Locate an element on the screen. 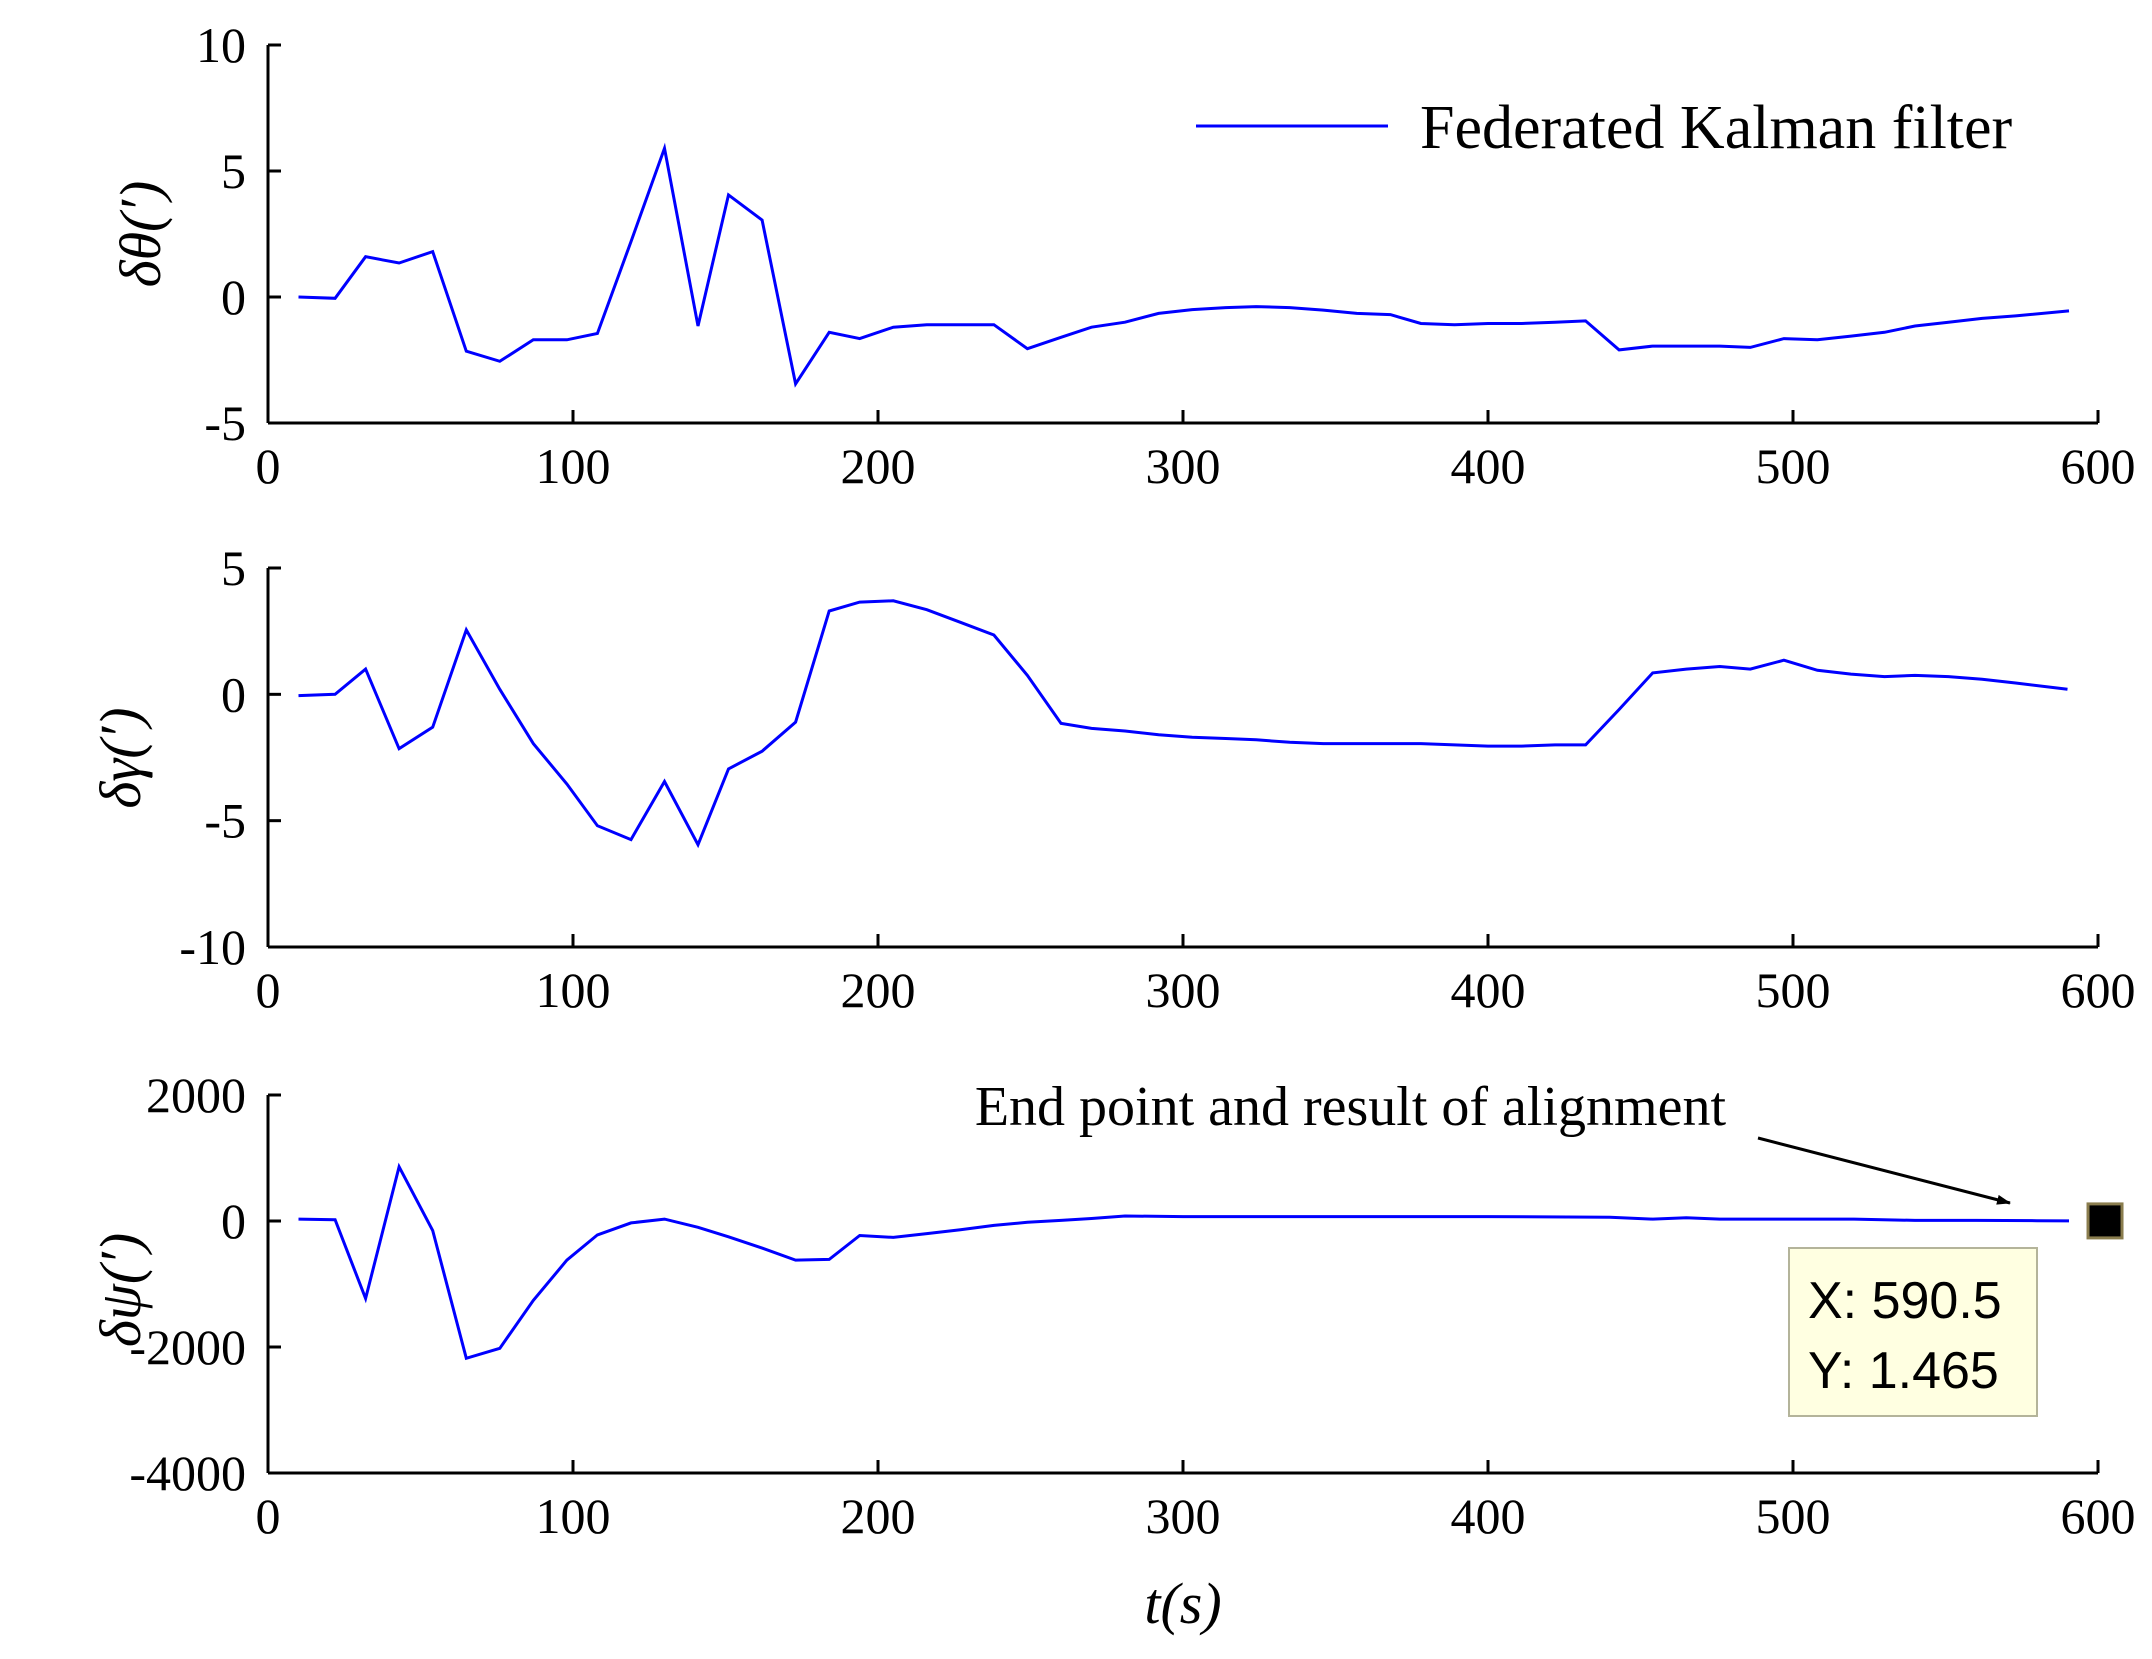 The width and height of the screenshot is (2152, 1659). legend: Federated Kalman filter is located at coordinates (1604, 128).